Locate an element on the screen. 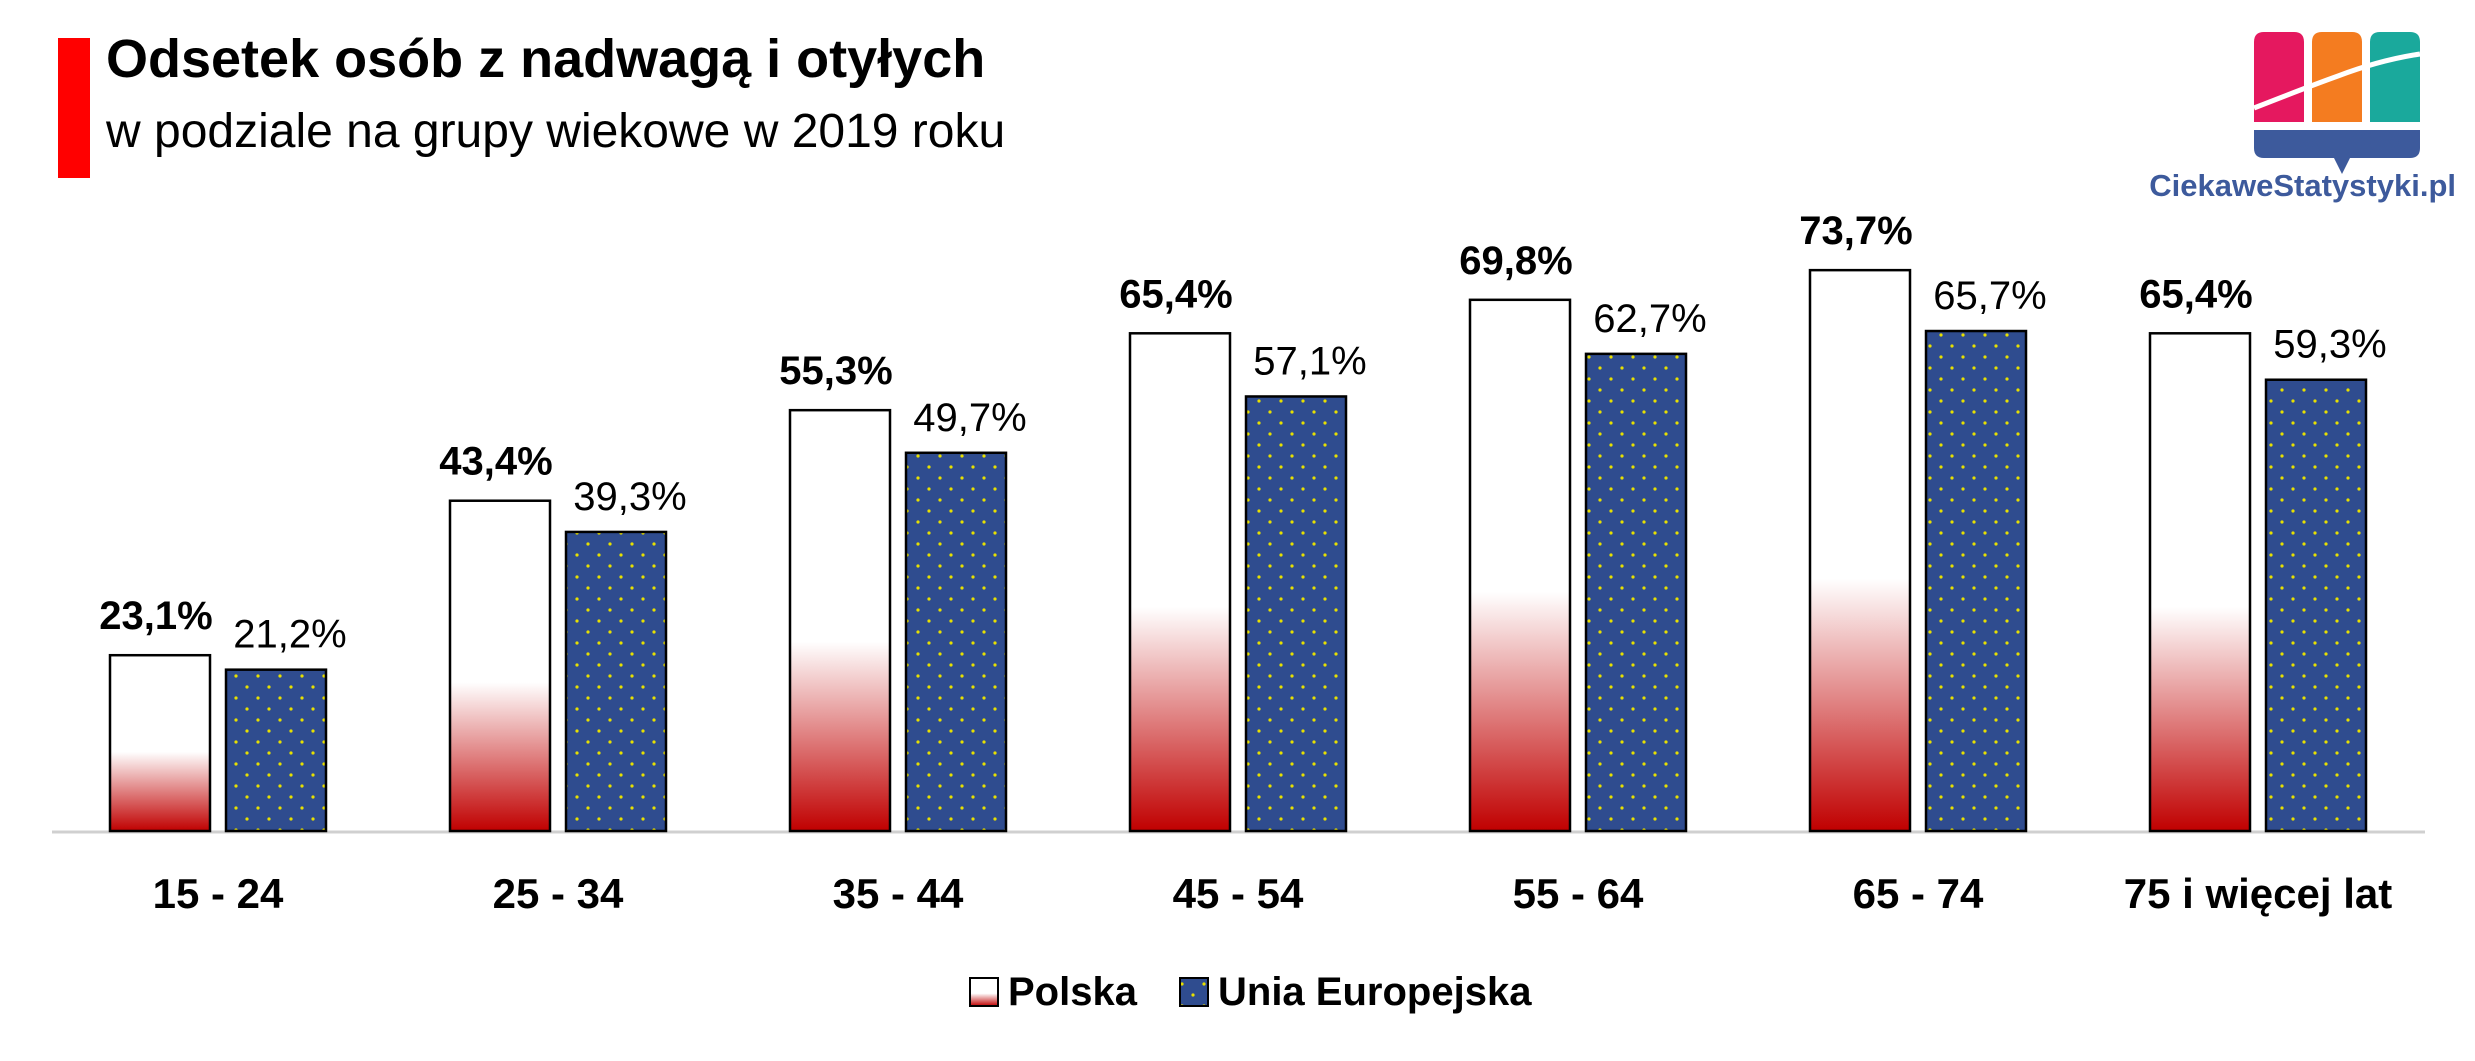  category-label-5: 55 - 64 is located at coordinates (1578, 893).